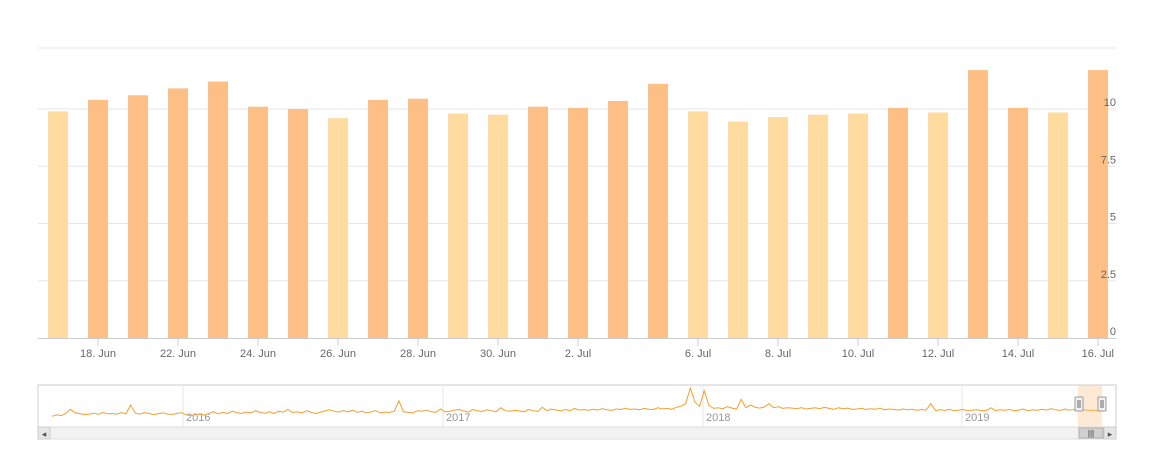 The width and height of the screenshot is (1160, 475). I want to click on x-tick-label: 2. Jul, so click(578, 354).